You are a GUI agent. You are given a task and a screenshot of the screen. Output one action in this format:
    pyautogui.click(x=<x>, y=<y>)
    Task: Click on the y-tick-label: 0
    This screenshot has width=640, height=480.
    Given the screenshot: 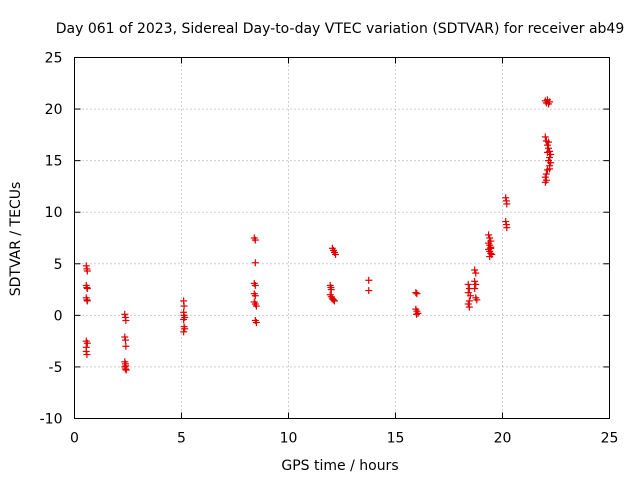 What is the action you would take?
    pyautogui.click(x=58, y=316)
    